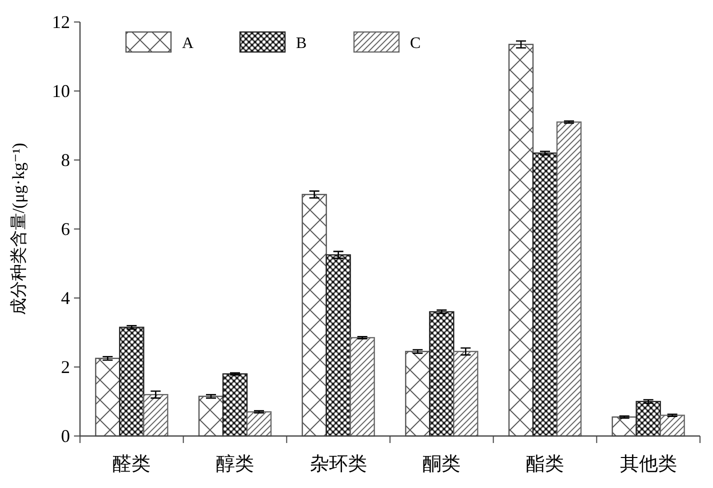 The height and width of the screenshot is (488, 713). I want to click on y-tick-label: 10, so click(61, 91).